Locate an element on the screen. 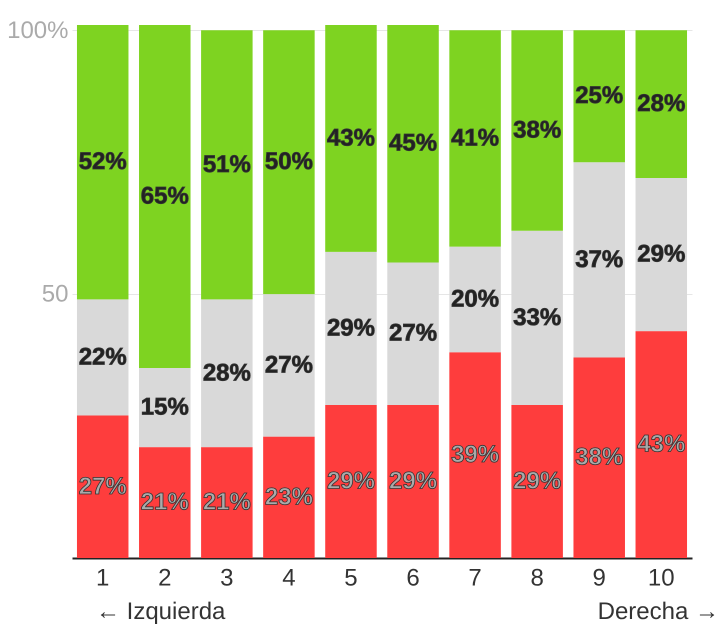 The height and width of the screenshot is (634, 727). x-tick-label: 10 is located at coordinates (661, 578).